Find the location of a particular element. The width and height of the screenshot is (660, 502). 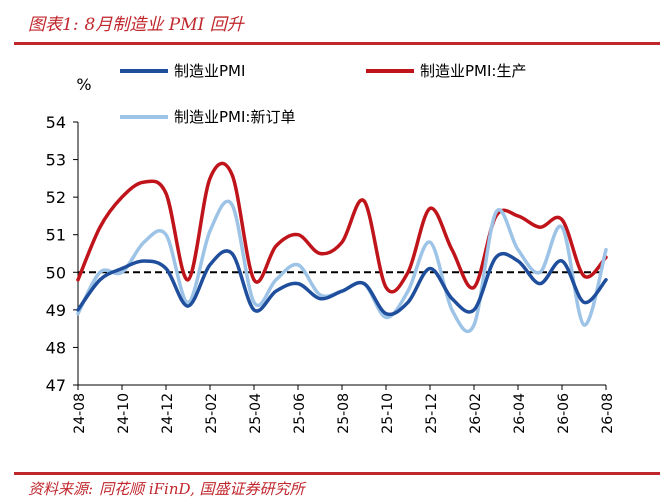

y-tick-label: 47 is located at coordinates (56, 385).